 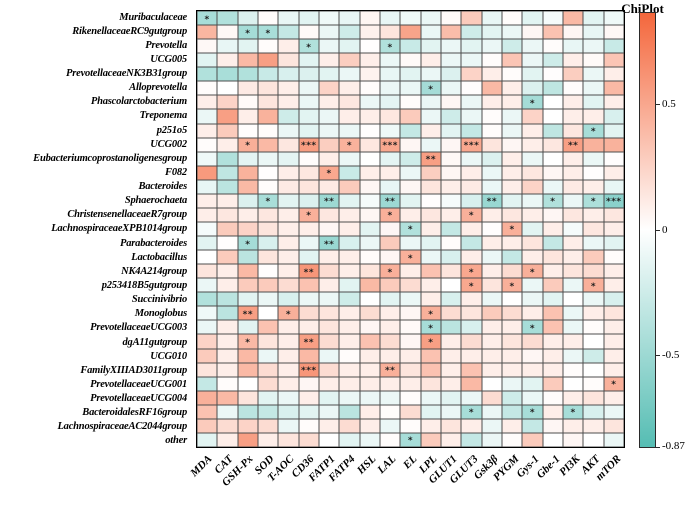 I want to click on col-label: GSH-Px, so click(x=237, y=471).